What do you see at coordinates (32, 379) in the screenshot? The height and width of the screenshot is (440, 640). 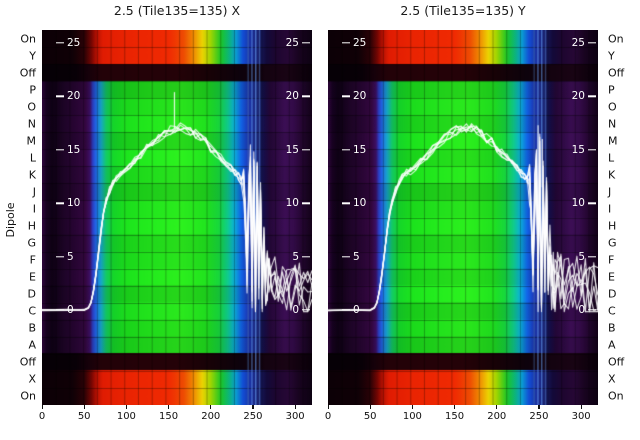 I see `dipole-label-left: X` at bounding box center [32, 379].